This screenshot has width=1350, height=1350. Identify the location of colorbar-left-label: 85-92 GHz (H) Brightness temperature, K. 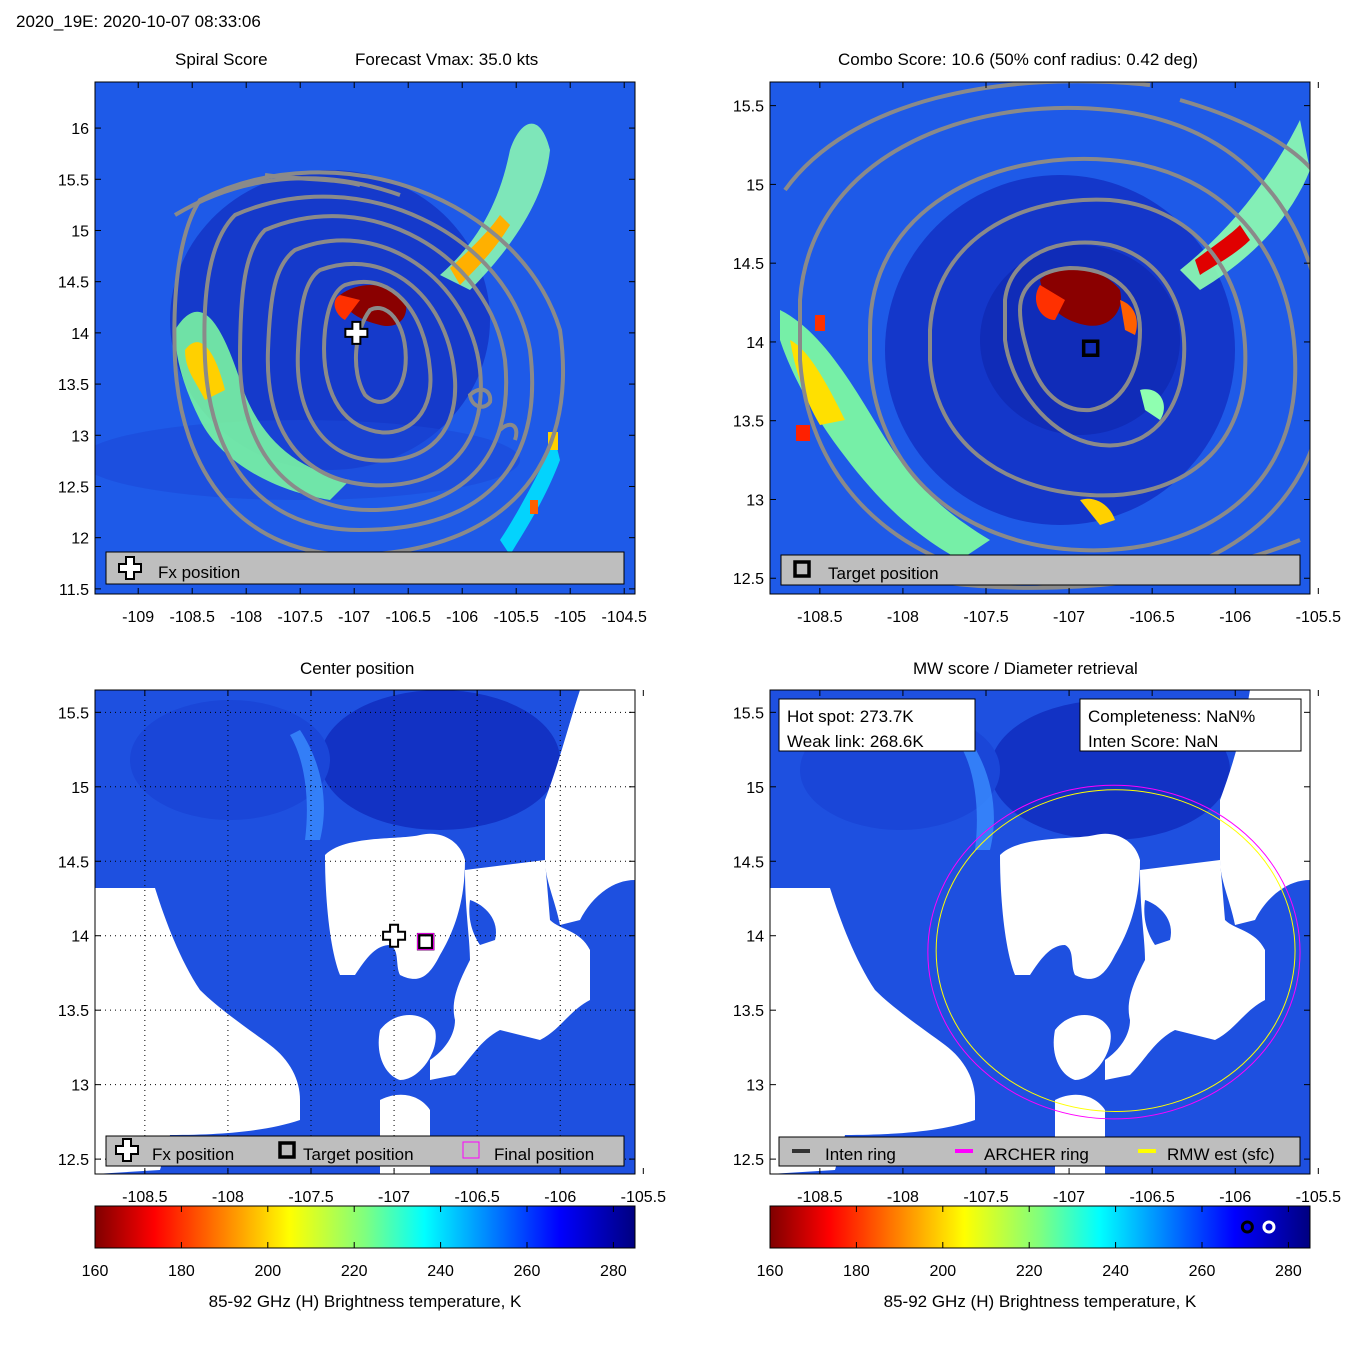
(365, 1301).